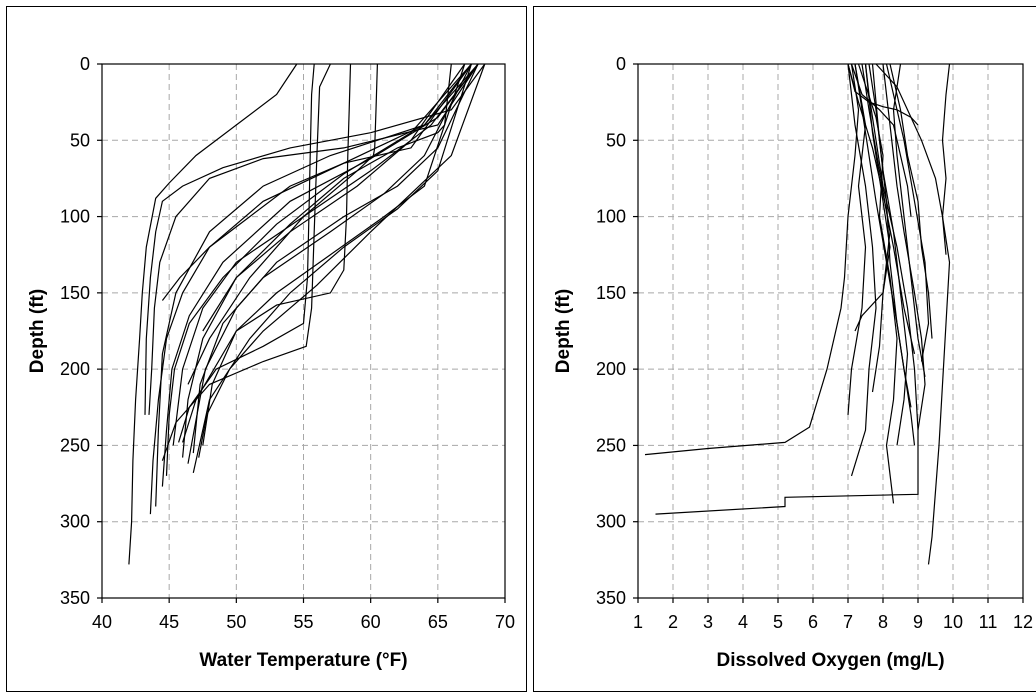 This screenshot has height=693, width=1036. I want to click on x-tick-label: 55, so click(303, 622).